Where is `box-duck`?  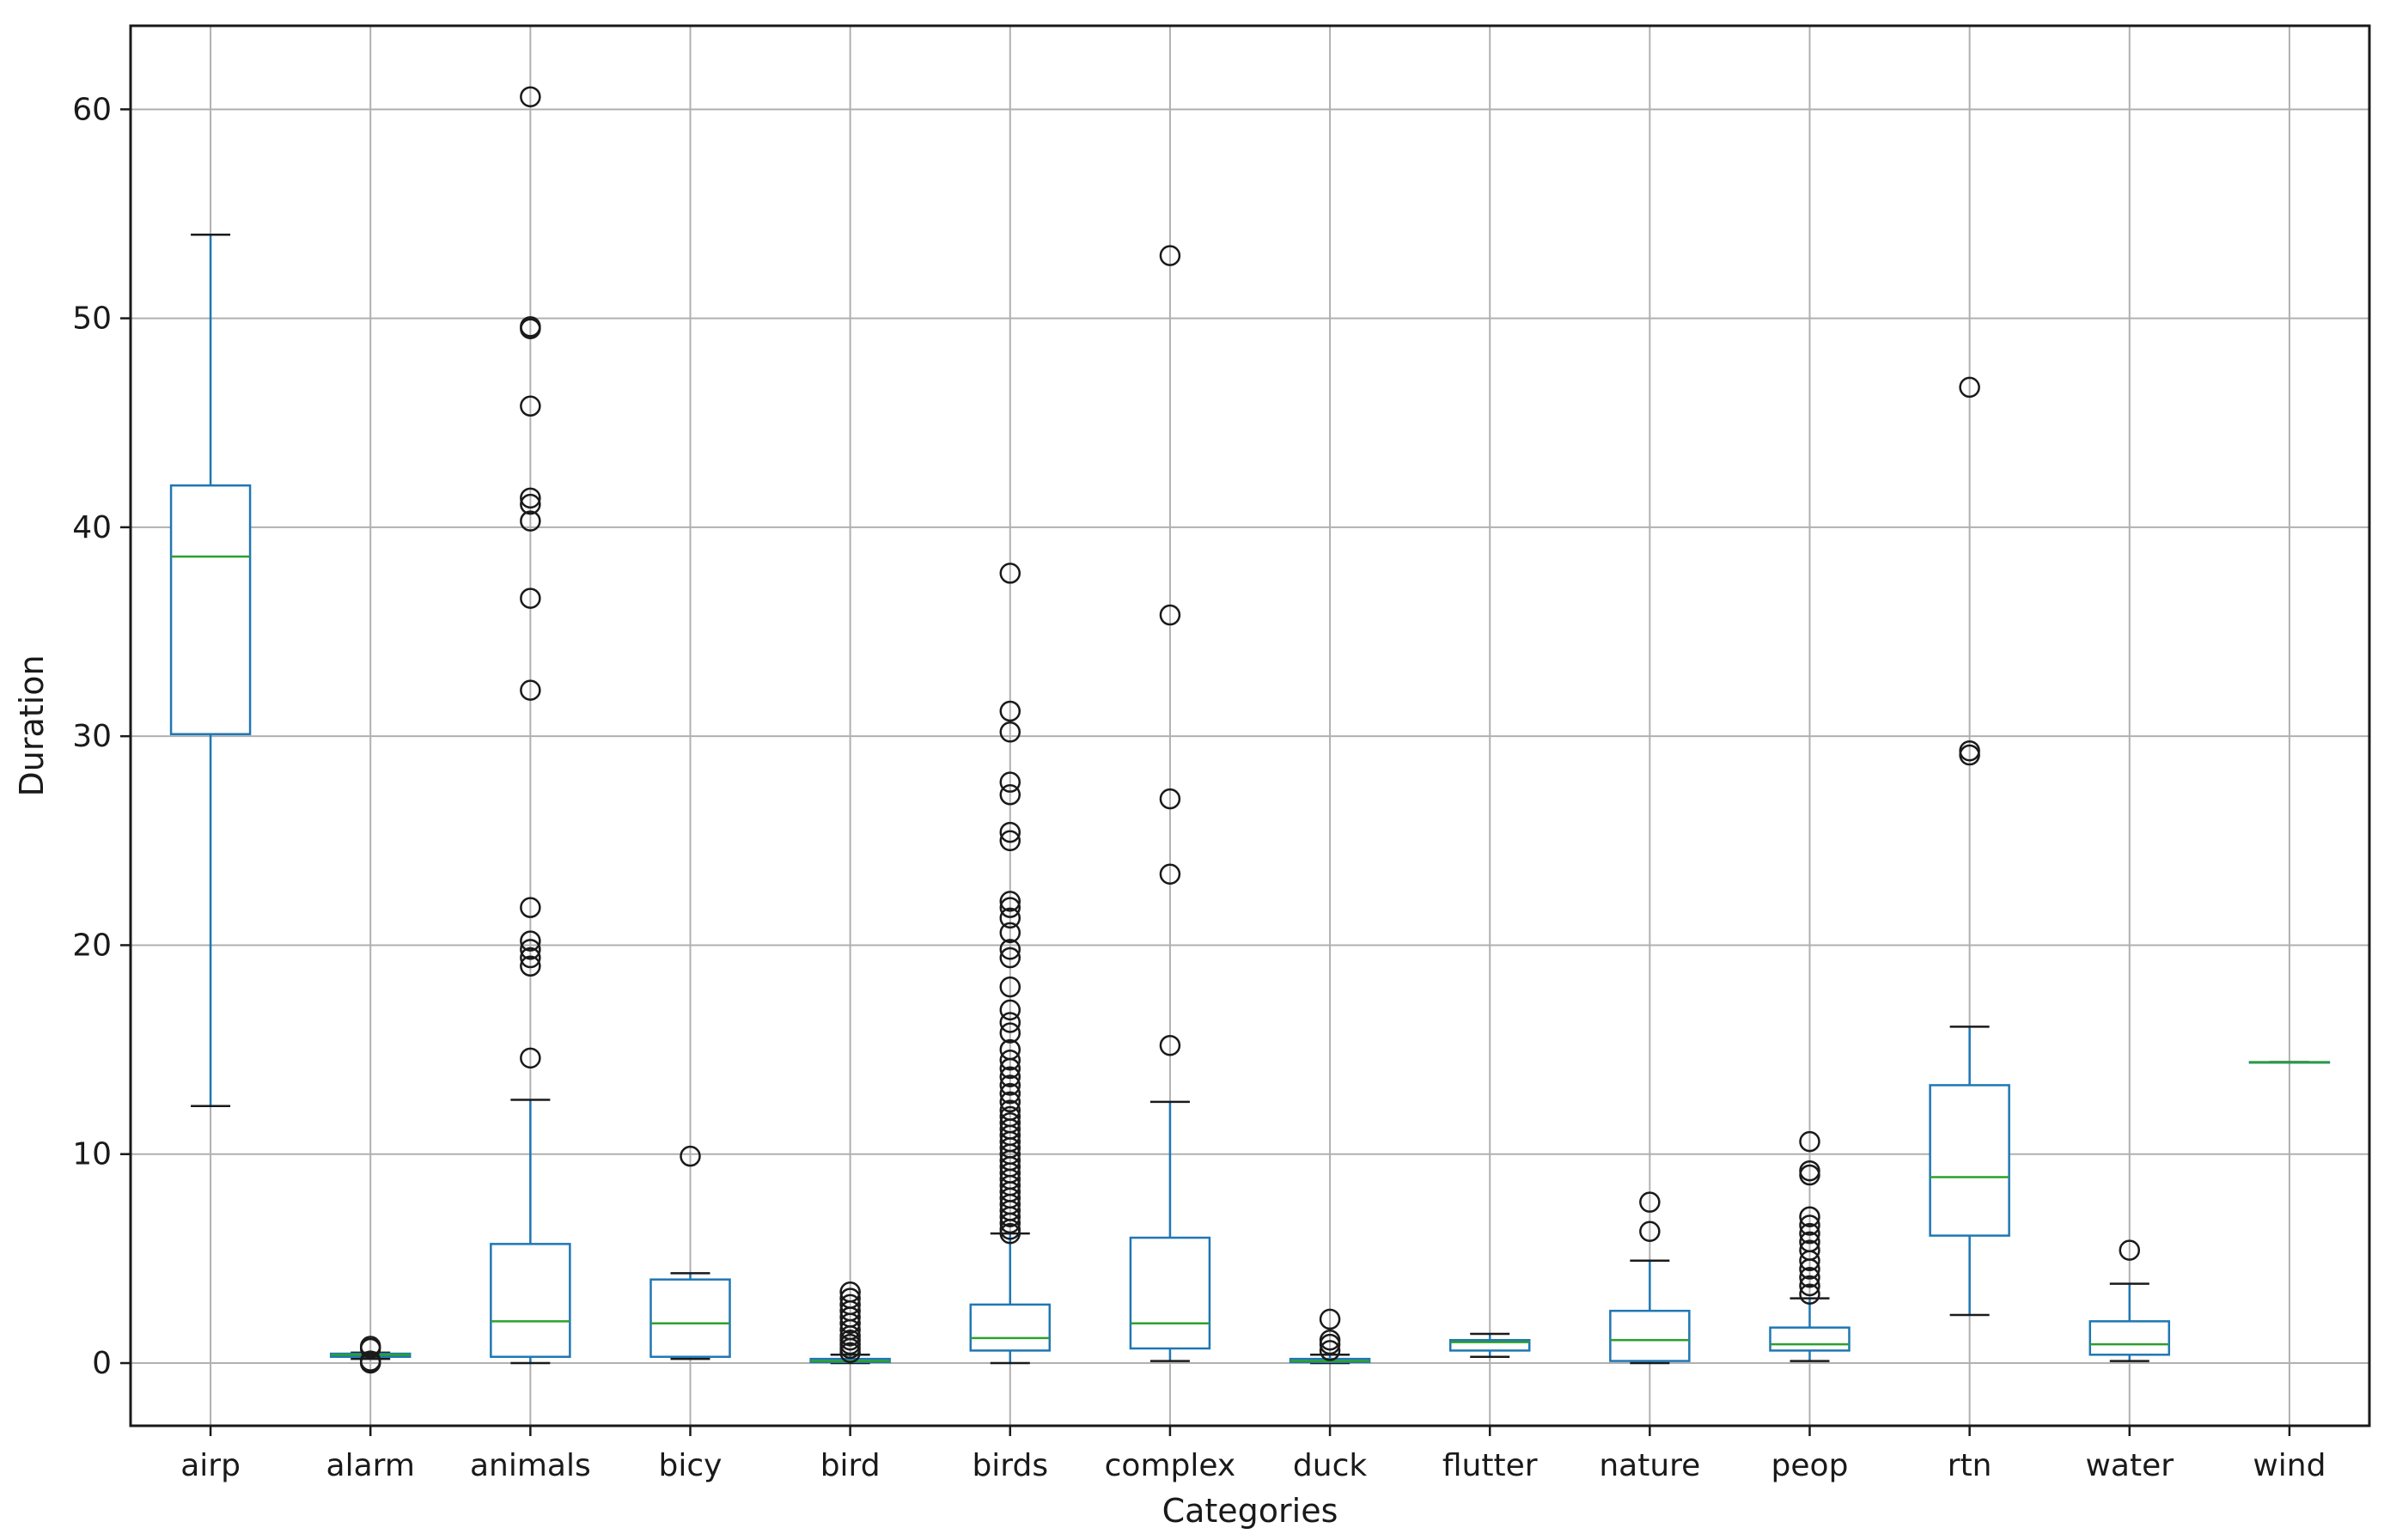
box-duck is located at coordinates (1330, 1337).